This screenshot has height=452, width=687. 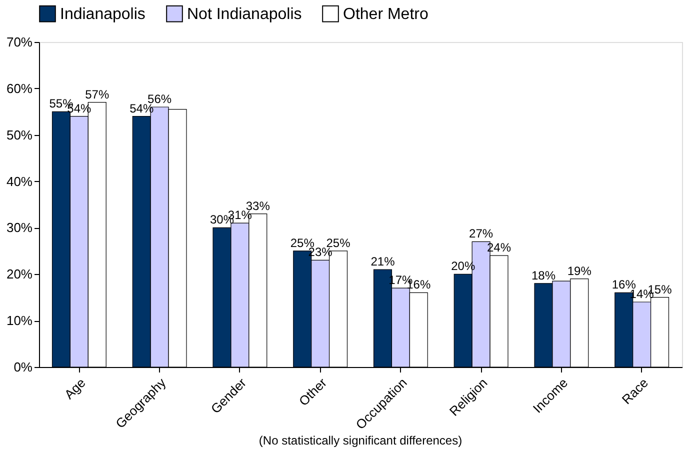 I want to click on text: (No statistically significant differences), so click(x=360, y=441).